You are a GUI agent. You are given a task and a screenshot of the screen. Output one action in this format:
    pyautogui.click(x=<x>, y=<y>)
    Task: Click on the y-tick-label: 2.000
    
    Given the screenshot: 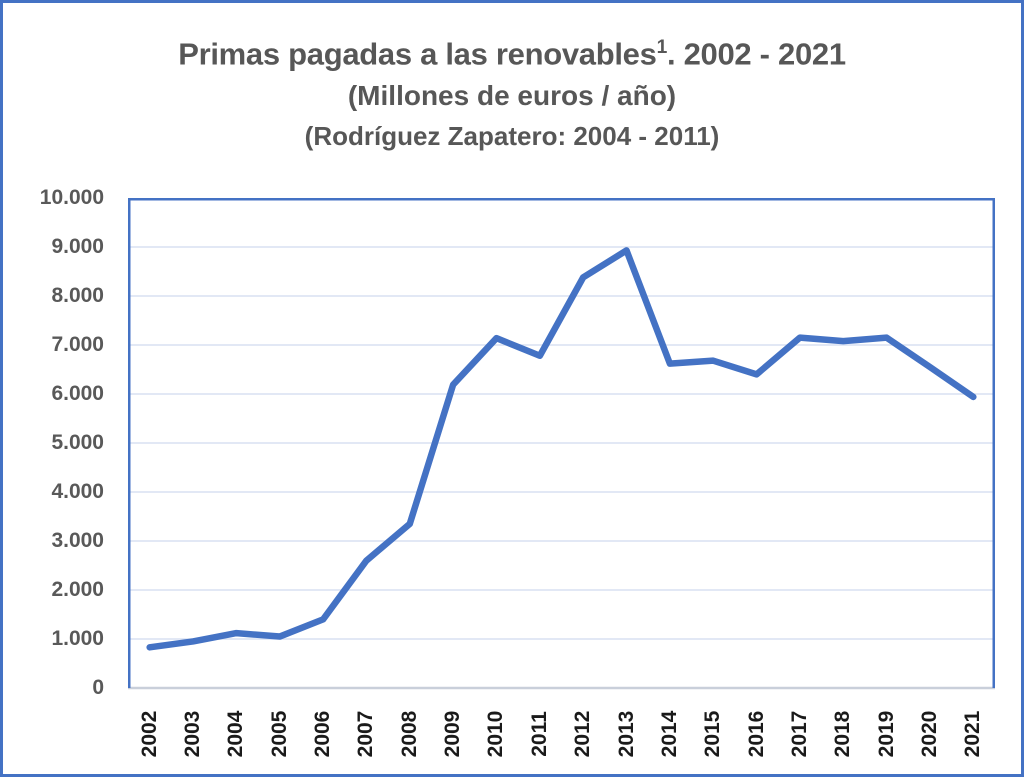 What is the action you would take?
    pyautogui.click(x=77, y=589)
    